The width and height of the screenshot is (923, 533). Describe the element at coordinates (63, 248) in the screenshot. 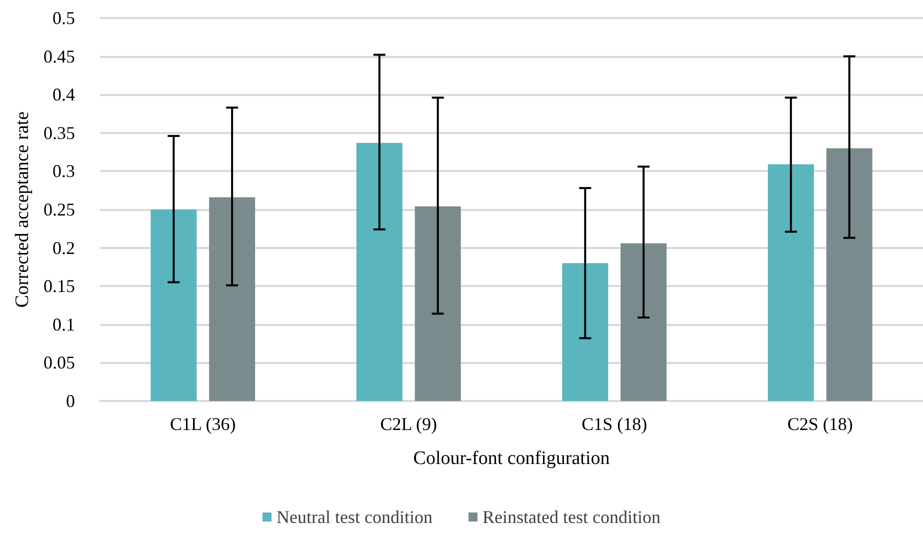

I see `y-tick-label: 0.2` at that location.